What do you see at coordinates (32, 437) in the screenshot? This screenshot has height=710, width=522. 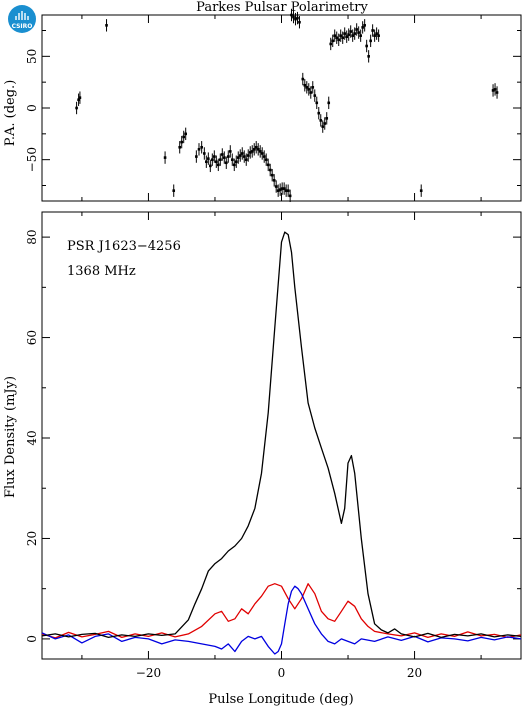 I see `y-tick-label: 40` at bounding box center [32, 437].